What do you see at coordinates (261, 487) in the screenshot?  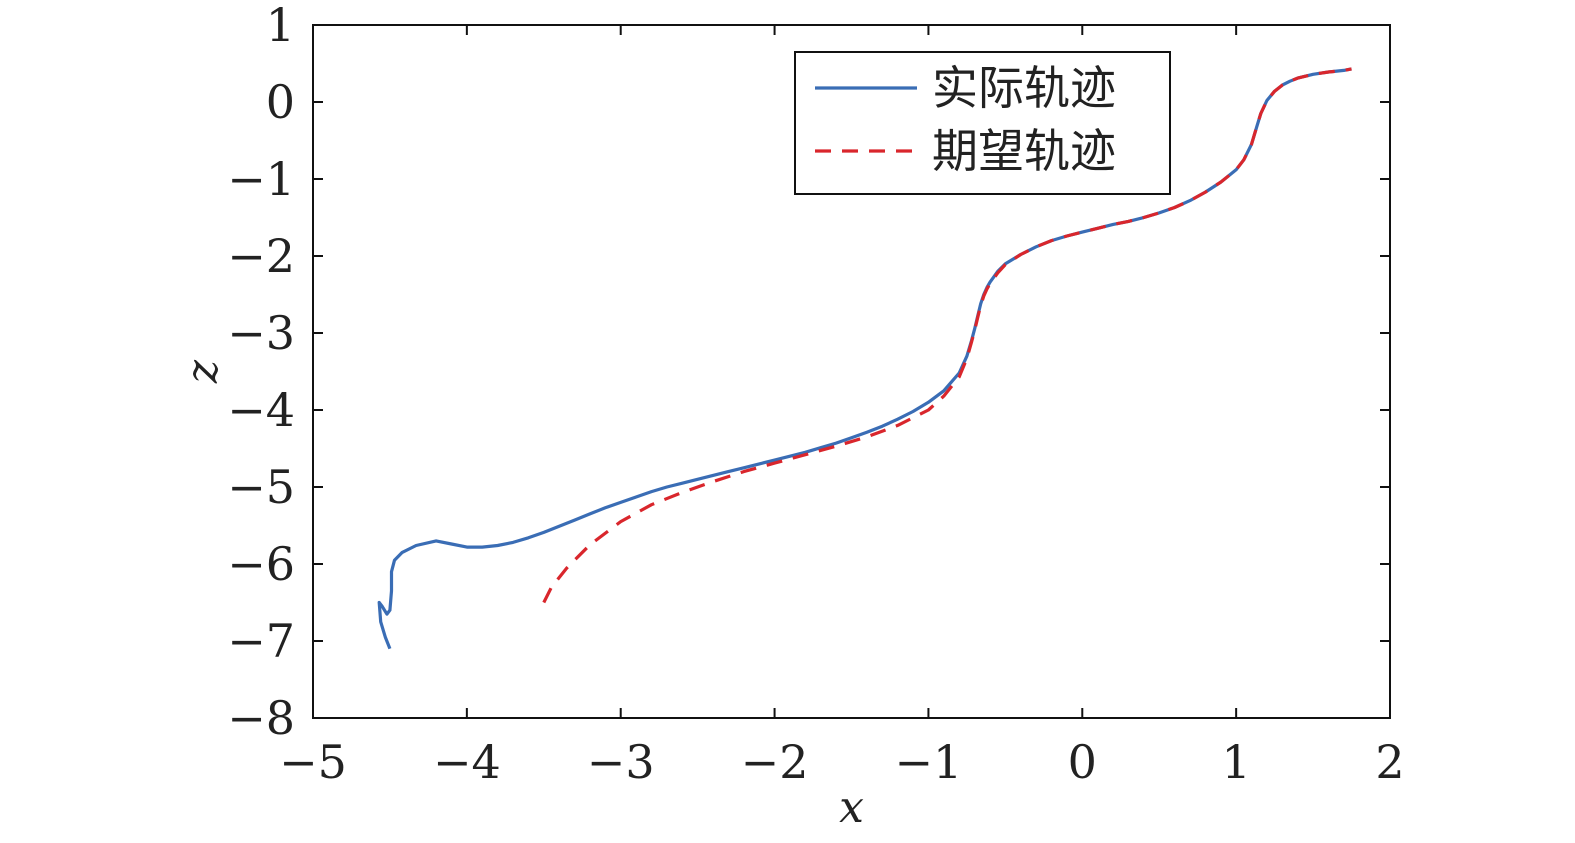 I see `y-tick-label: −5` at bounding box center [261, 487].